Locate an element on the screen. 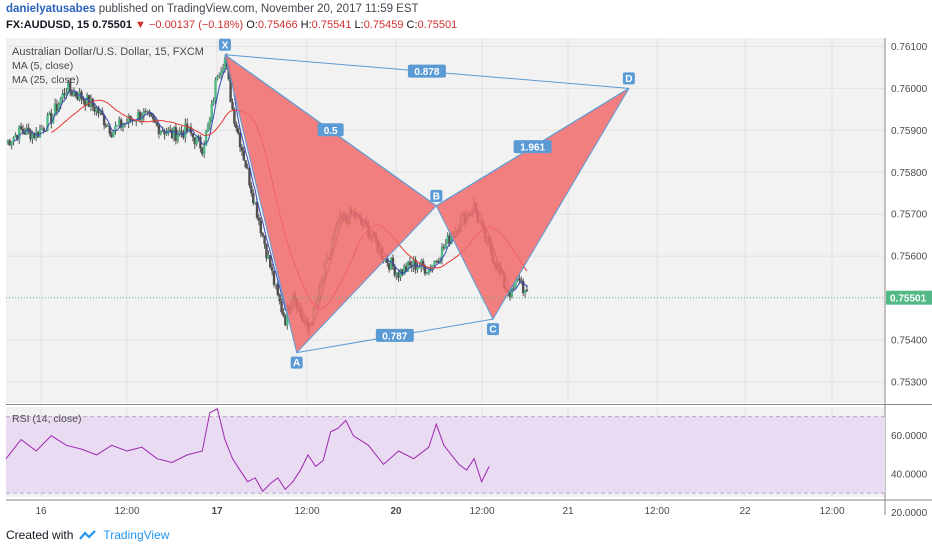 The width and height of the screenshot is (932, 550). ratio-label: 1.961 is located at coordinates (532, 148).